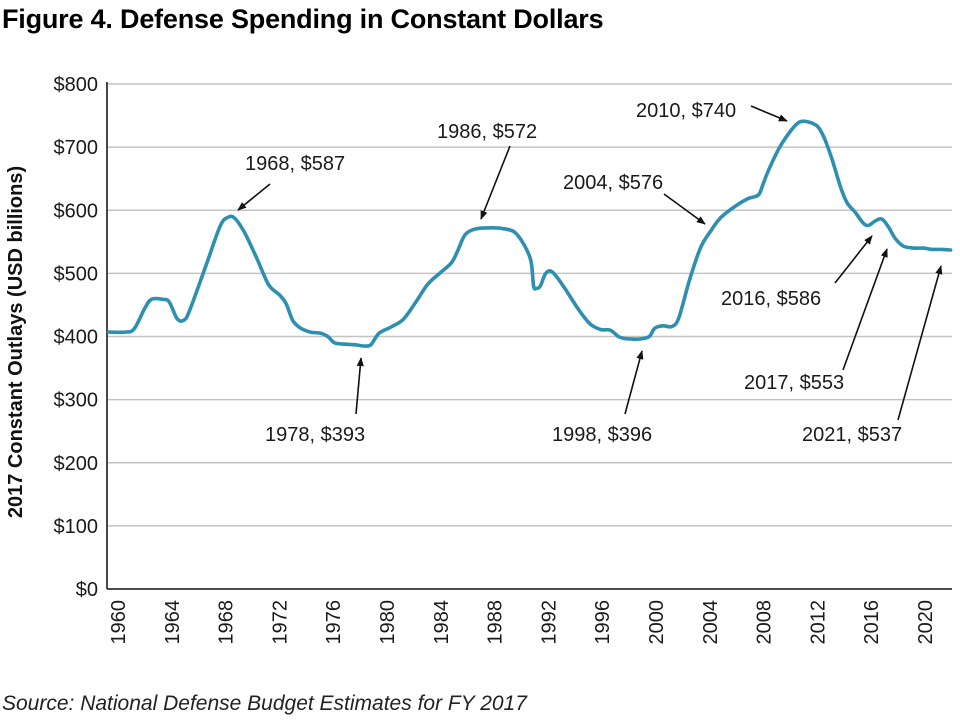 The image size is (960, 720). What do you see at coordinates (76, 148) in the screenshot?
I see `y-tick-label: $700` at bounding box center [76, 148].